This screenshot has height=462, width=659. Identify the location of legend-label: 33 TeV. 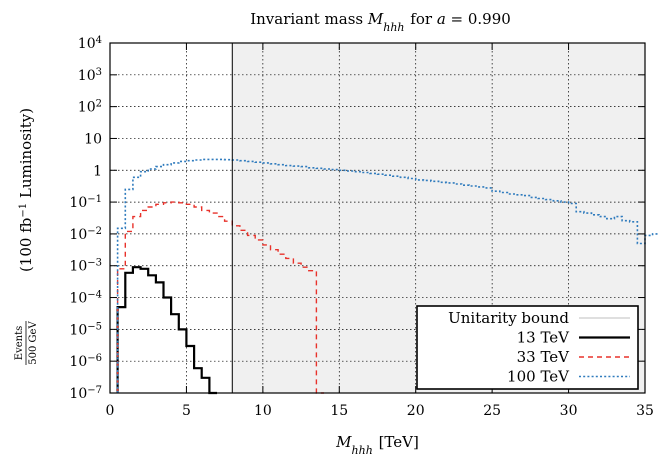
(544, 357).